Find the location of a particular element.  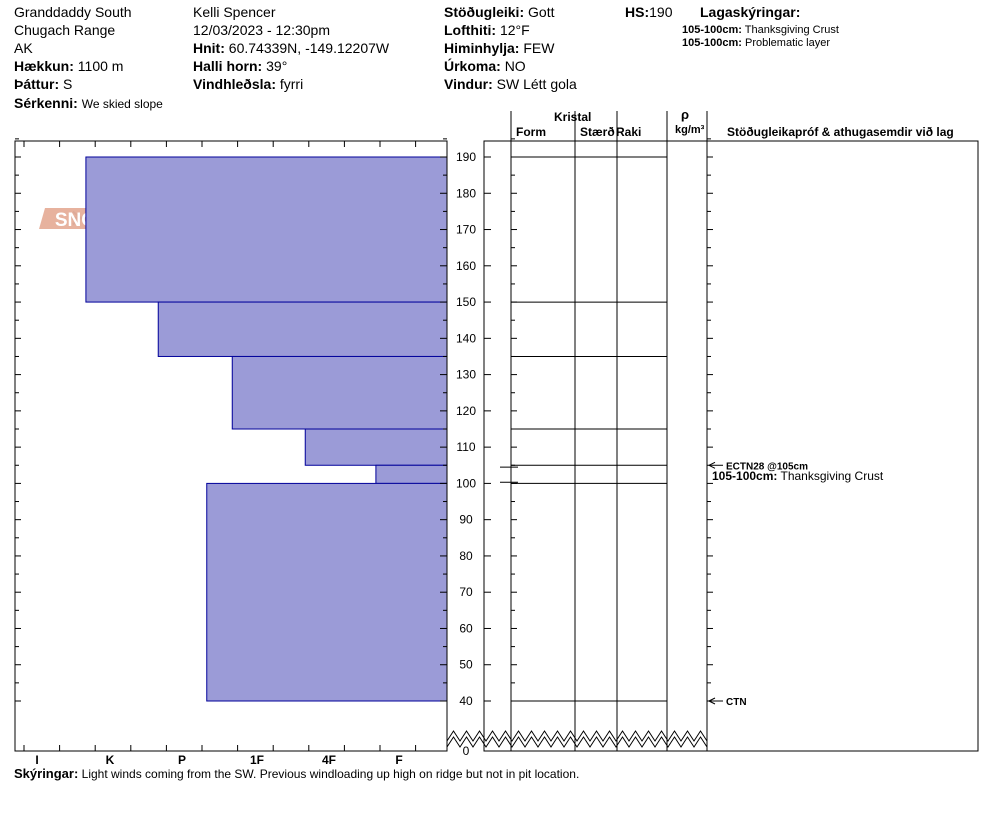

precip-field: Úrkoma: NO is located at coordinates (485, 66).